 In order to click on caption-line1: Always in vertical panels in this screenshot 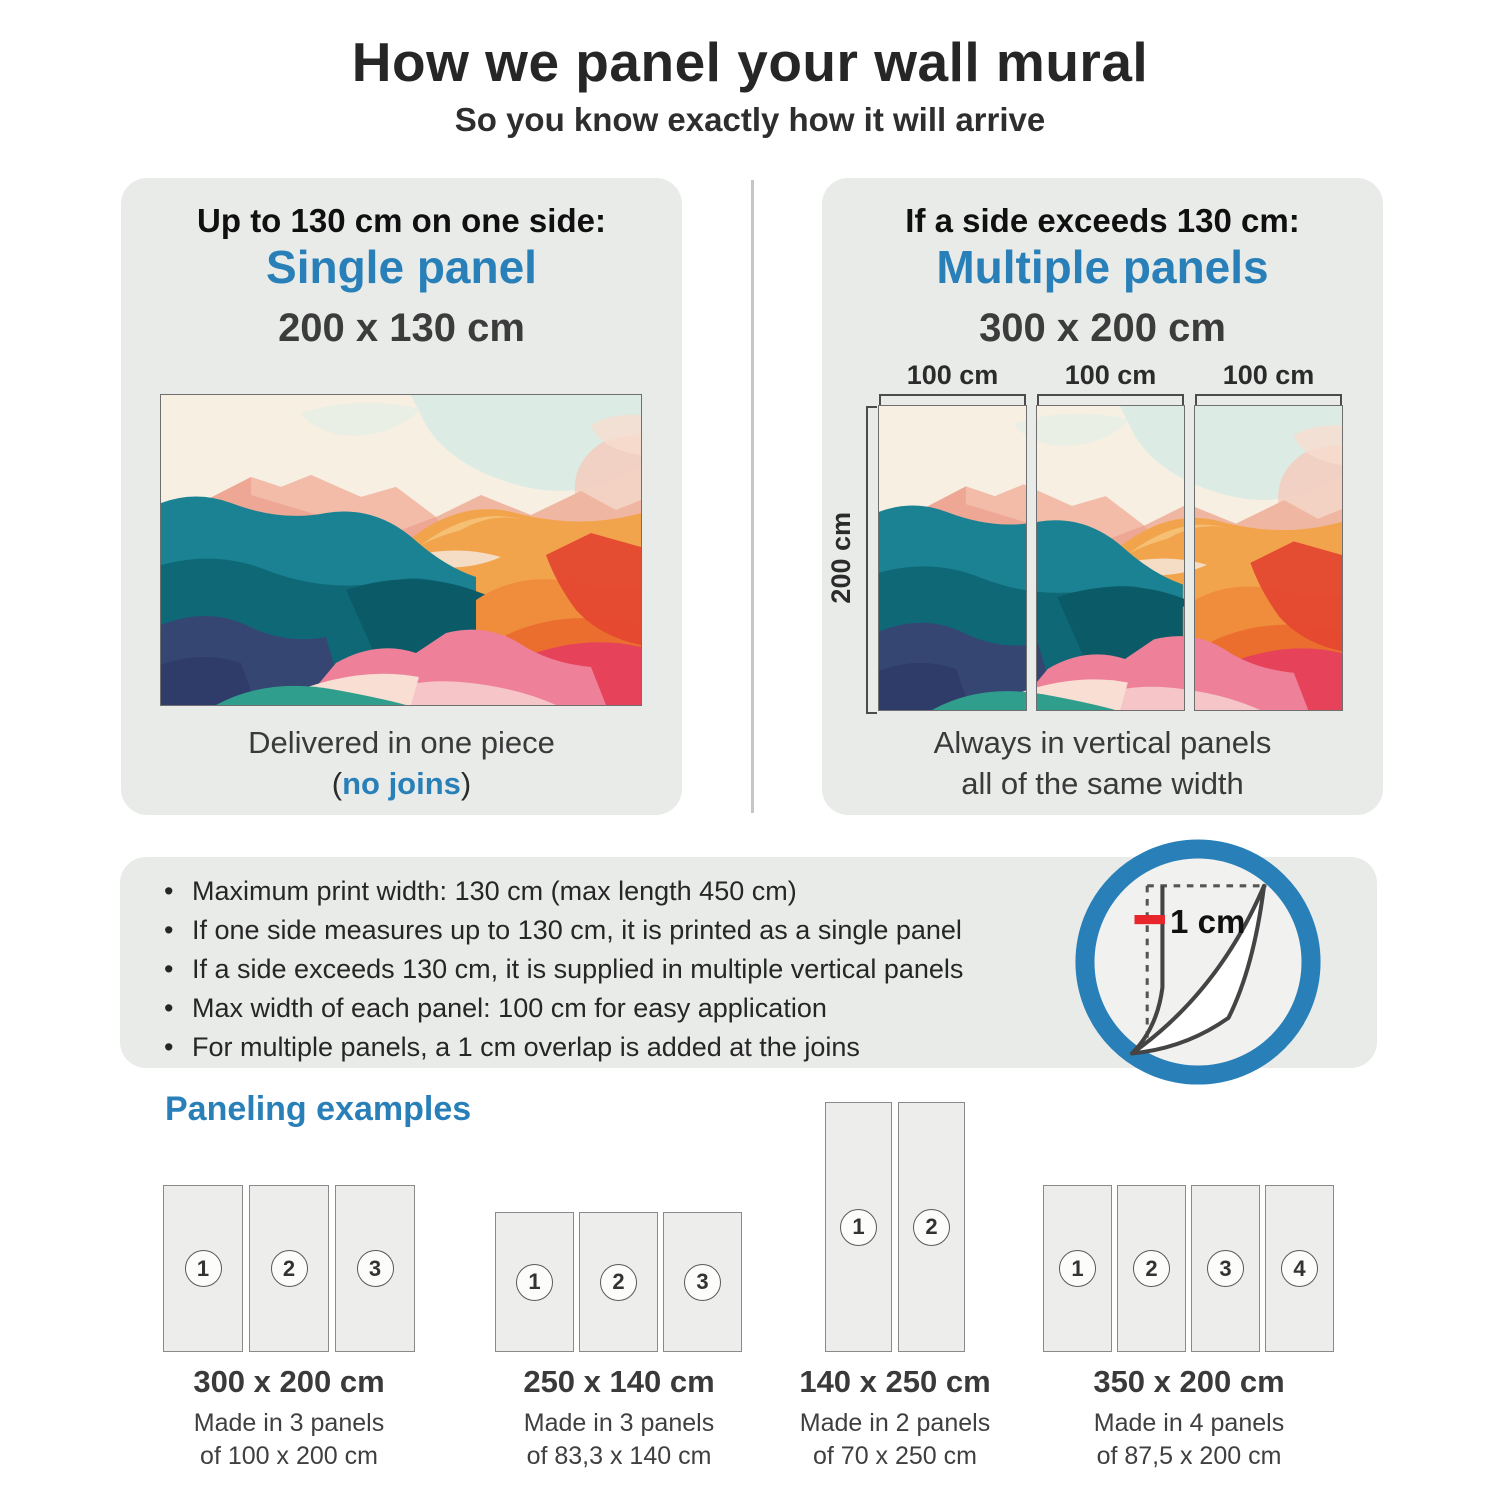, I will do `click(1102, 742)`.